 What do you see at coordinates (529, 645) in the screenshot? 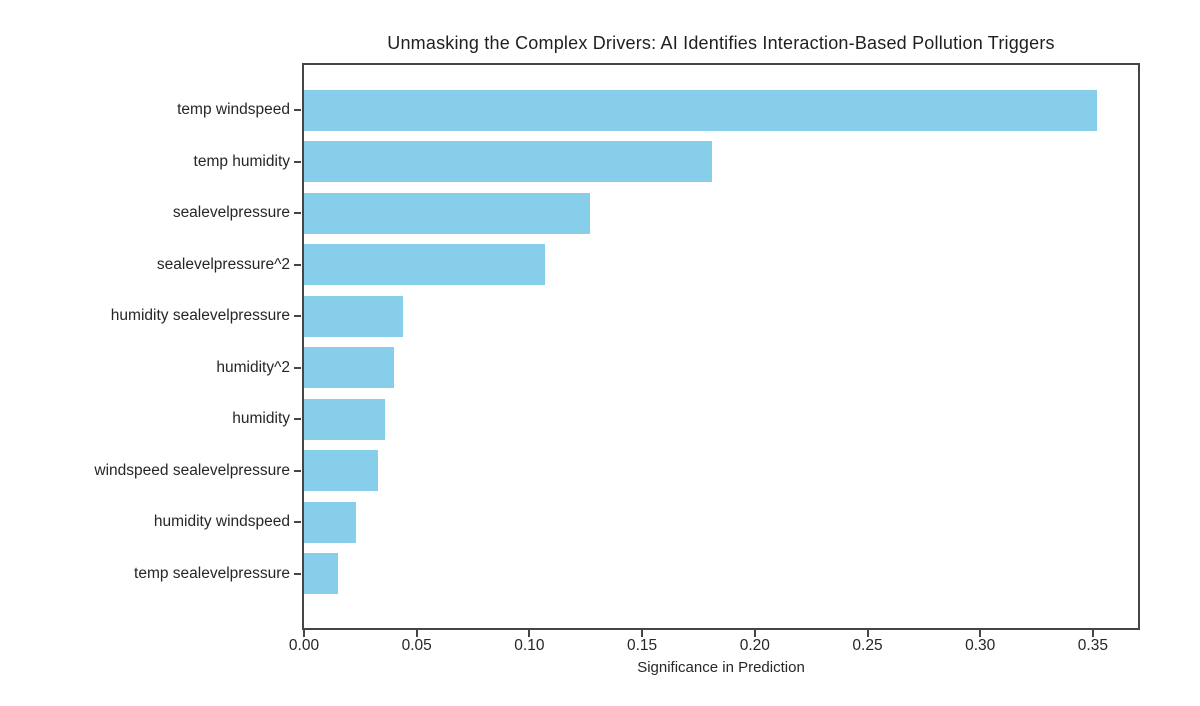
I see `x-tick-label: 0.10` at bounding box center [529, 645].